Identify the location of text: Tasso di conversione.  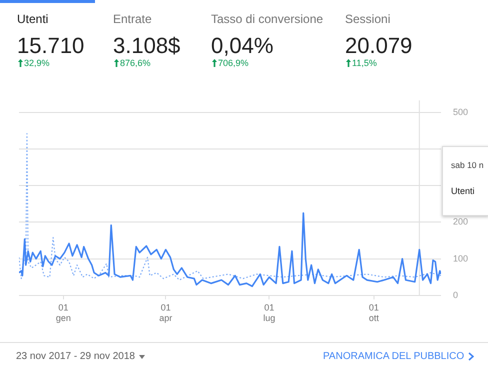
(267, 19).